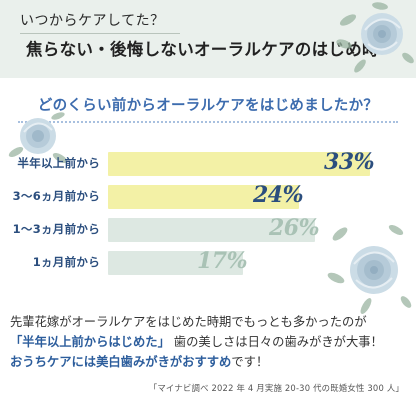  I want to click on bar-value-label: 17%, so click(222, 261).